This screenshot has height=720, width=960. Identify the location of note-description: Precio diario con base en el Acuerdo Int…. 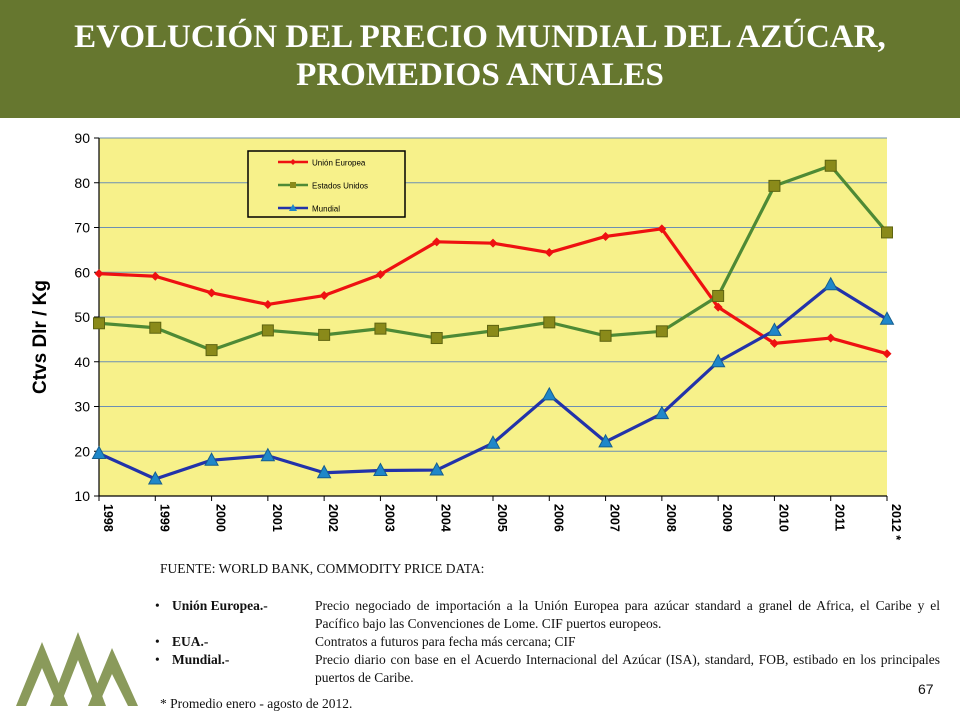
(627, 668).